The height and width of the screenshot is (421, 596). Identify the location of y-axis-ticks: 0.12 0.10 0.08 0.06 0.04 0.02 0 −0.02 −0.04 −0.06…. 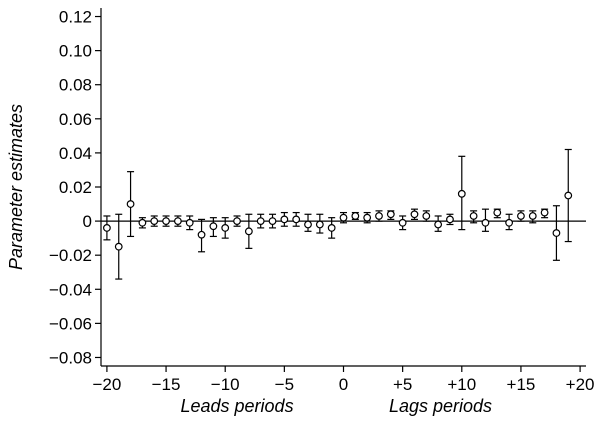
(75, 187).